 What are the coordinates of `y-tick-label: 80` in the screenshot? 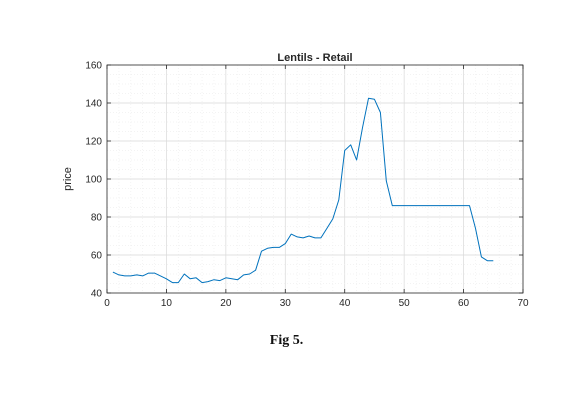 It's located at (97, 218).